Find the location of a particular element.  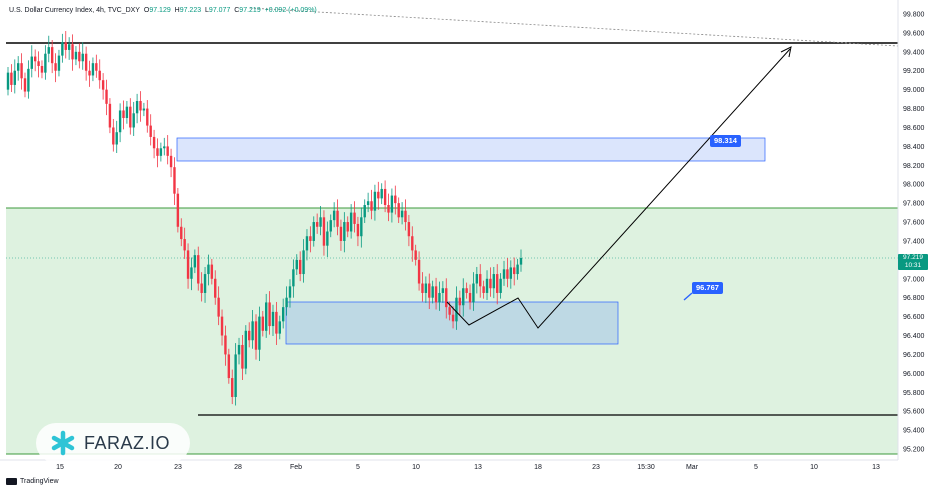

y-tick-label: 99.800 is located at coordinates (914, 15).